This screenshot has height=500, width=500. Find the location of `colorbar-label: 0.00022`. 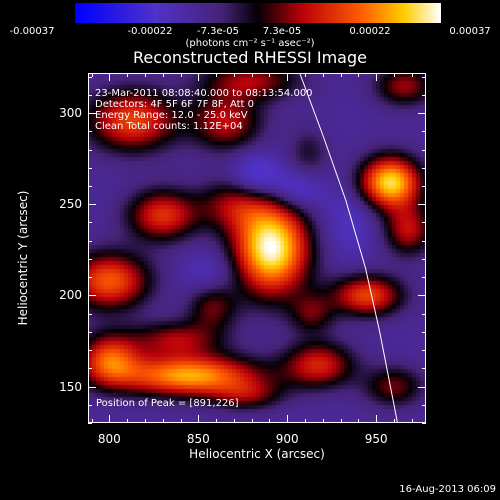

colorbar-label: 0.00022 is located at coordinates (370, 31).